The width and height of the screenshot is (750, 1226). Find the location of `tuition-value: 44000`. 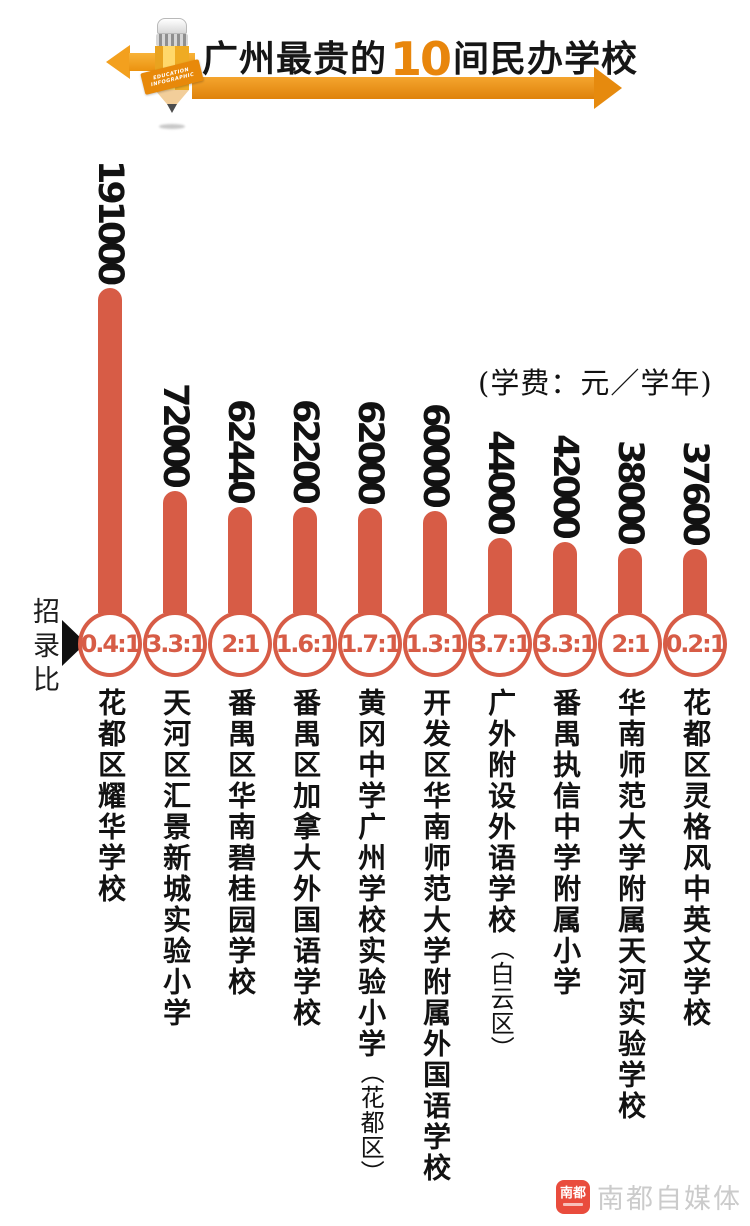

tuition-value: 44000 is located at coordinates (500, 481).